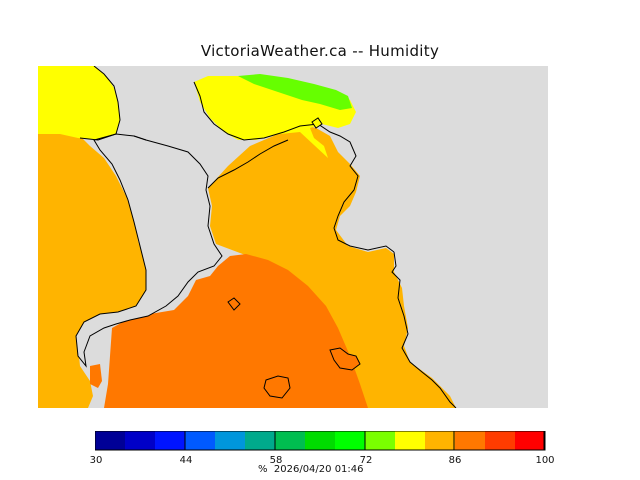 This screenshot has height=480, width=640. I want to click on colorbar-border, so click(320, 441).